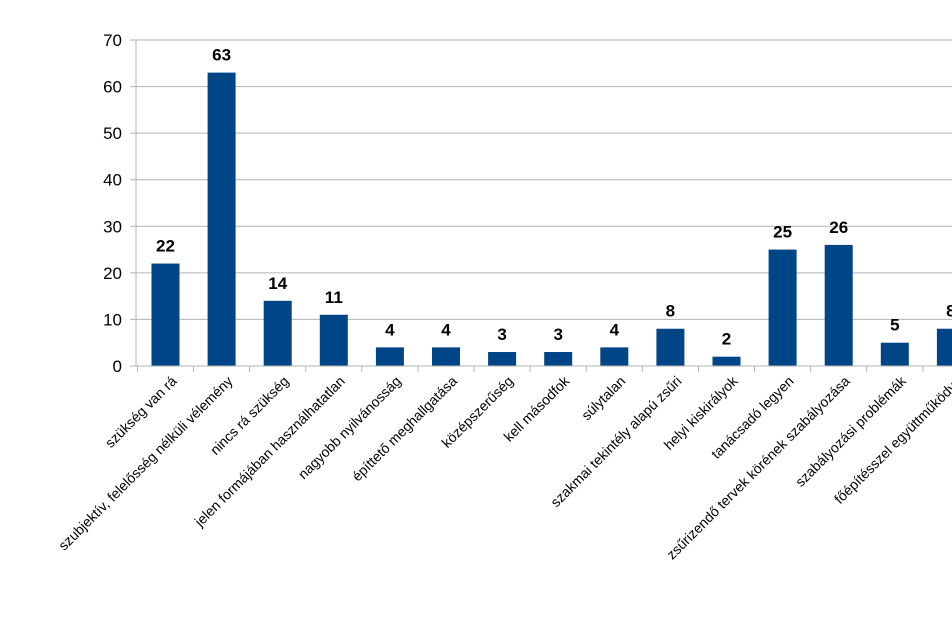  Describe the element at coordinates (405, 429) in the screenshot. I see `x-category-label: építtető meghallgatása` at that location.